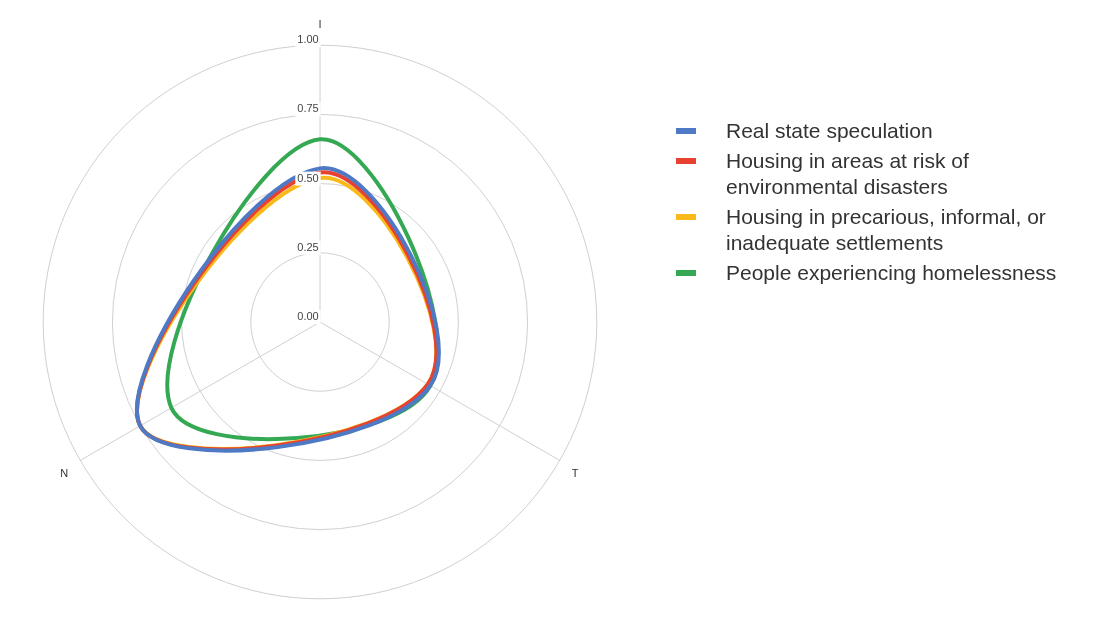  I want to click on spoke-label: I, so click(320, 23).